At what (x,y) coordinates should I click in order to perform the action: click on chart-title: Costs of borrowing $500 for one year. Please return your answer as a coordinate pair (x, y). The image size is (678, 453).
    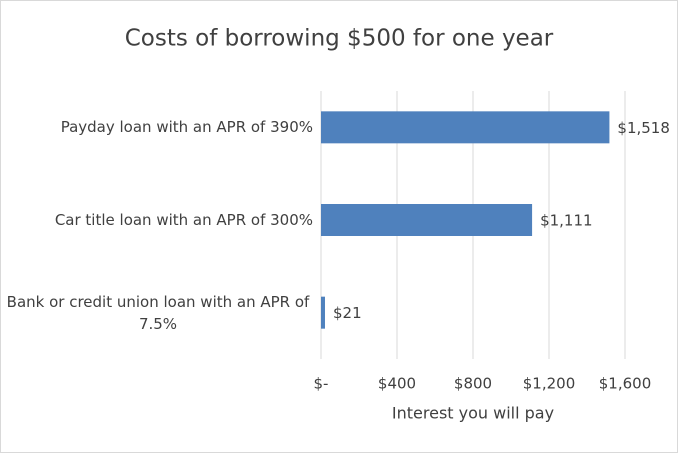
    Looking at the image, I should click on (339, 39).